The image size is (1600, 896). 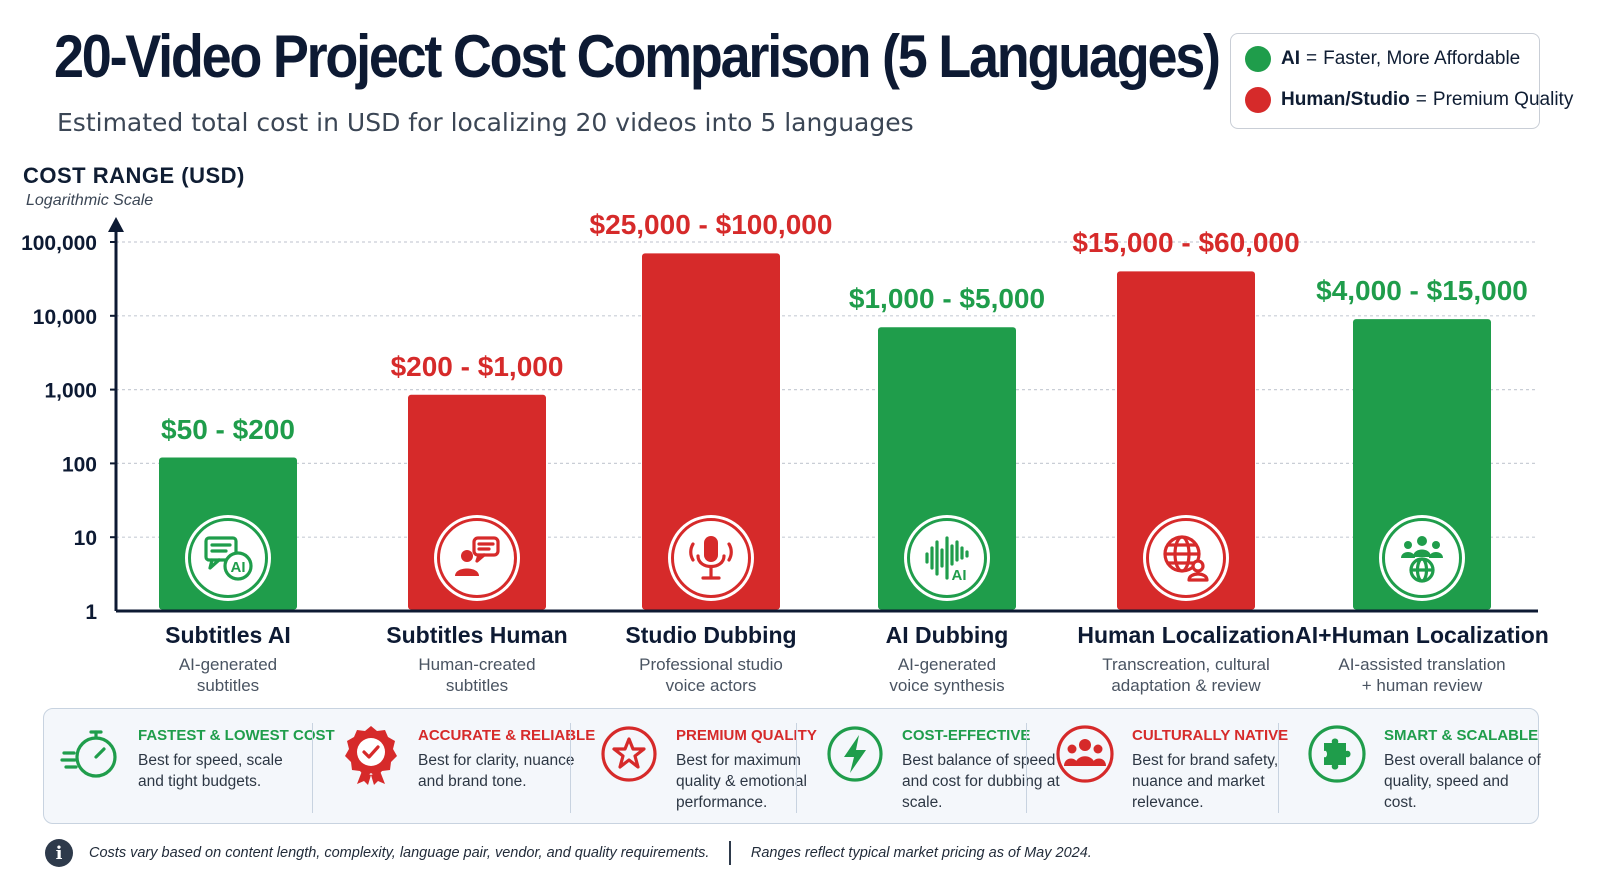 What do you see at coordinates (477, 675) in the screenshot?
I see `category-description: Human-created subtitles` at bounding box center [477, 675].